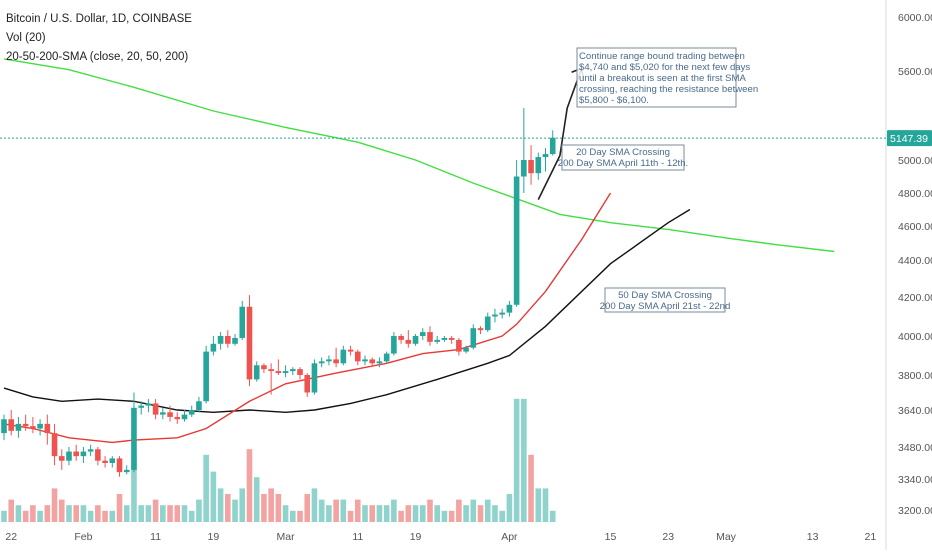 This screenshot has width=932, height=555. I want to click on crossing-line: 20 Day SMA Crossing, so click(623, 152).